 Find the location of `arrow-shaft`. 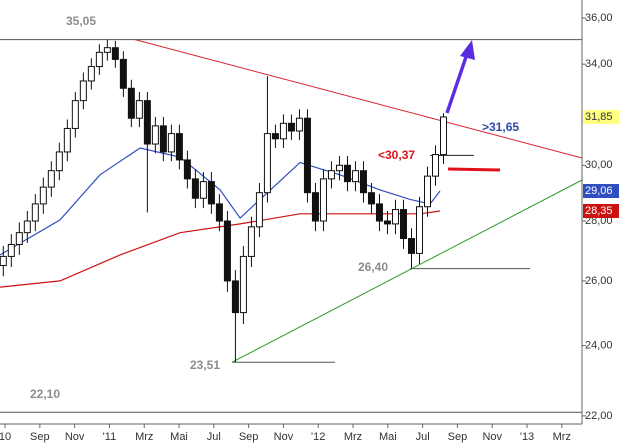

arrow-shaft is located at coordinates (457, 83).